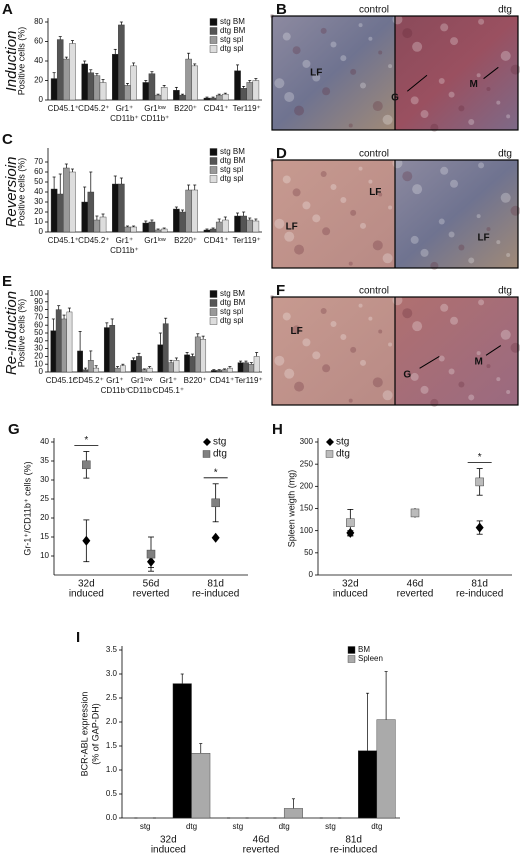  I want to click on y-tick-label: 90, so click(38, 301).